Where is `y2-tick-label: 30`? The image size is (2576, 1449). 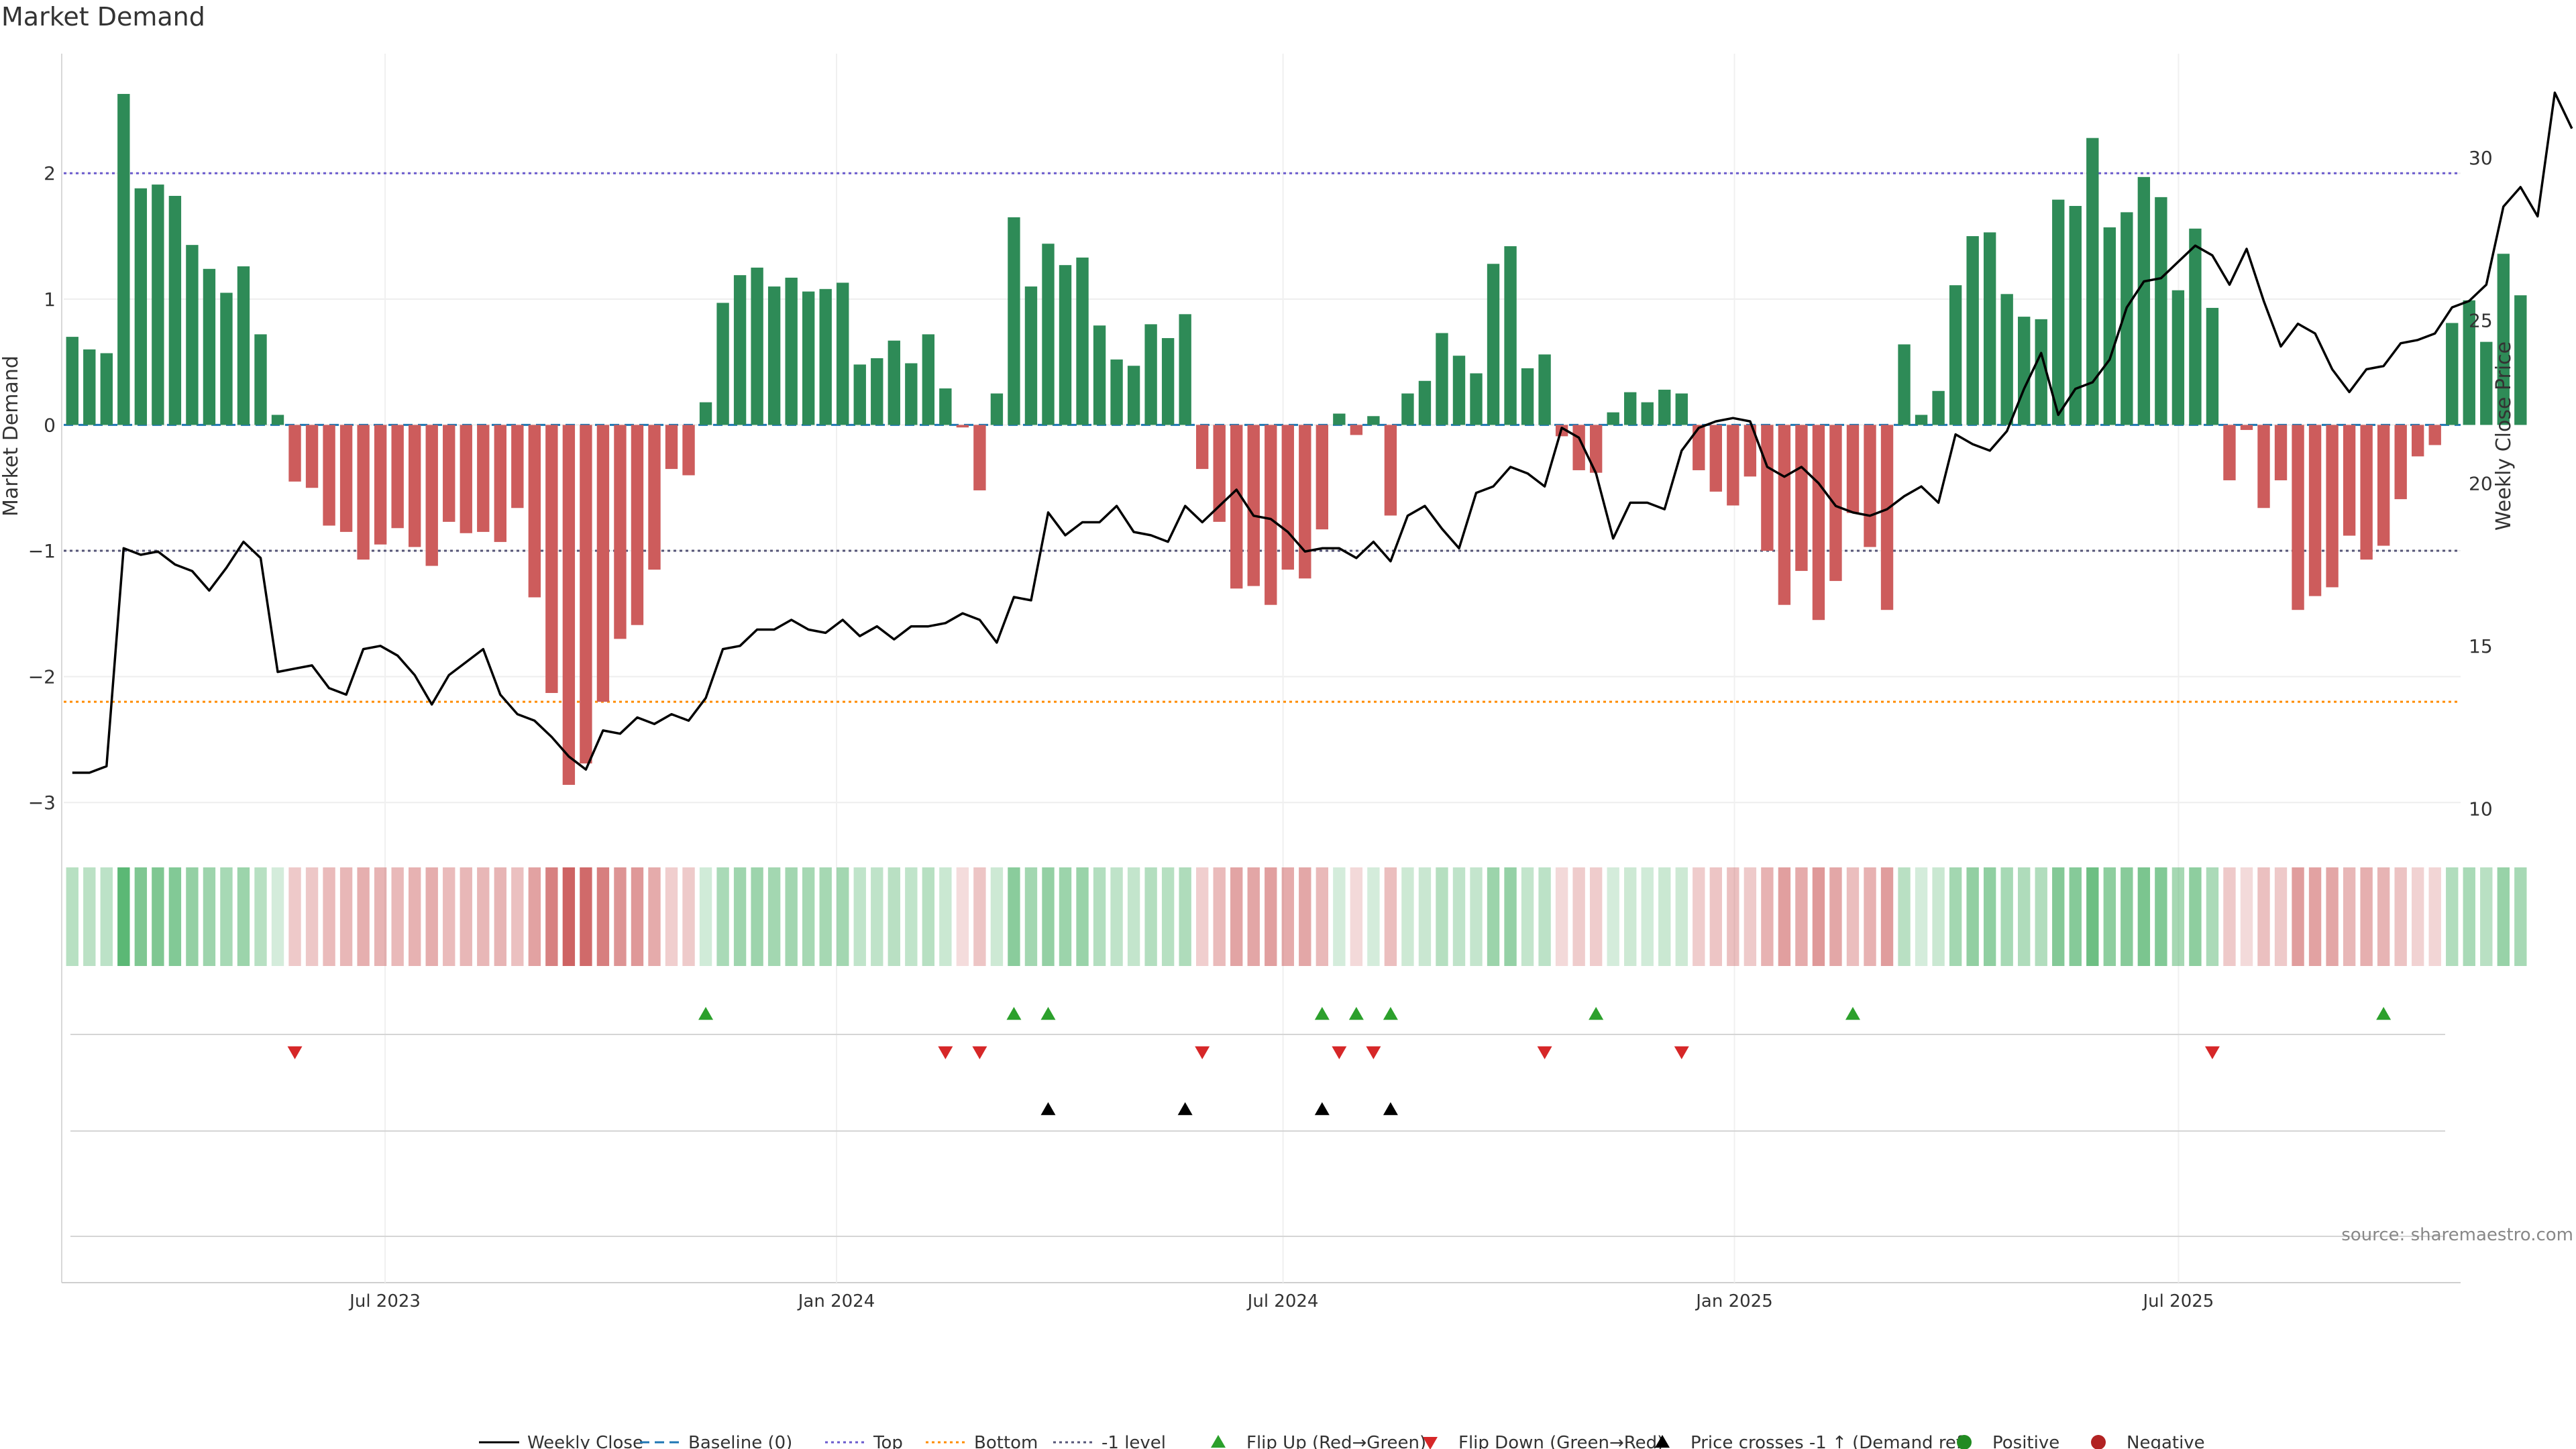
y2-tick-label: 30 is located at coordinates (2481, 158).